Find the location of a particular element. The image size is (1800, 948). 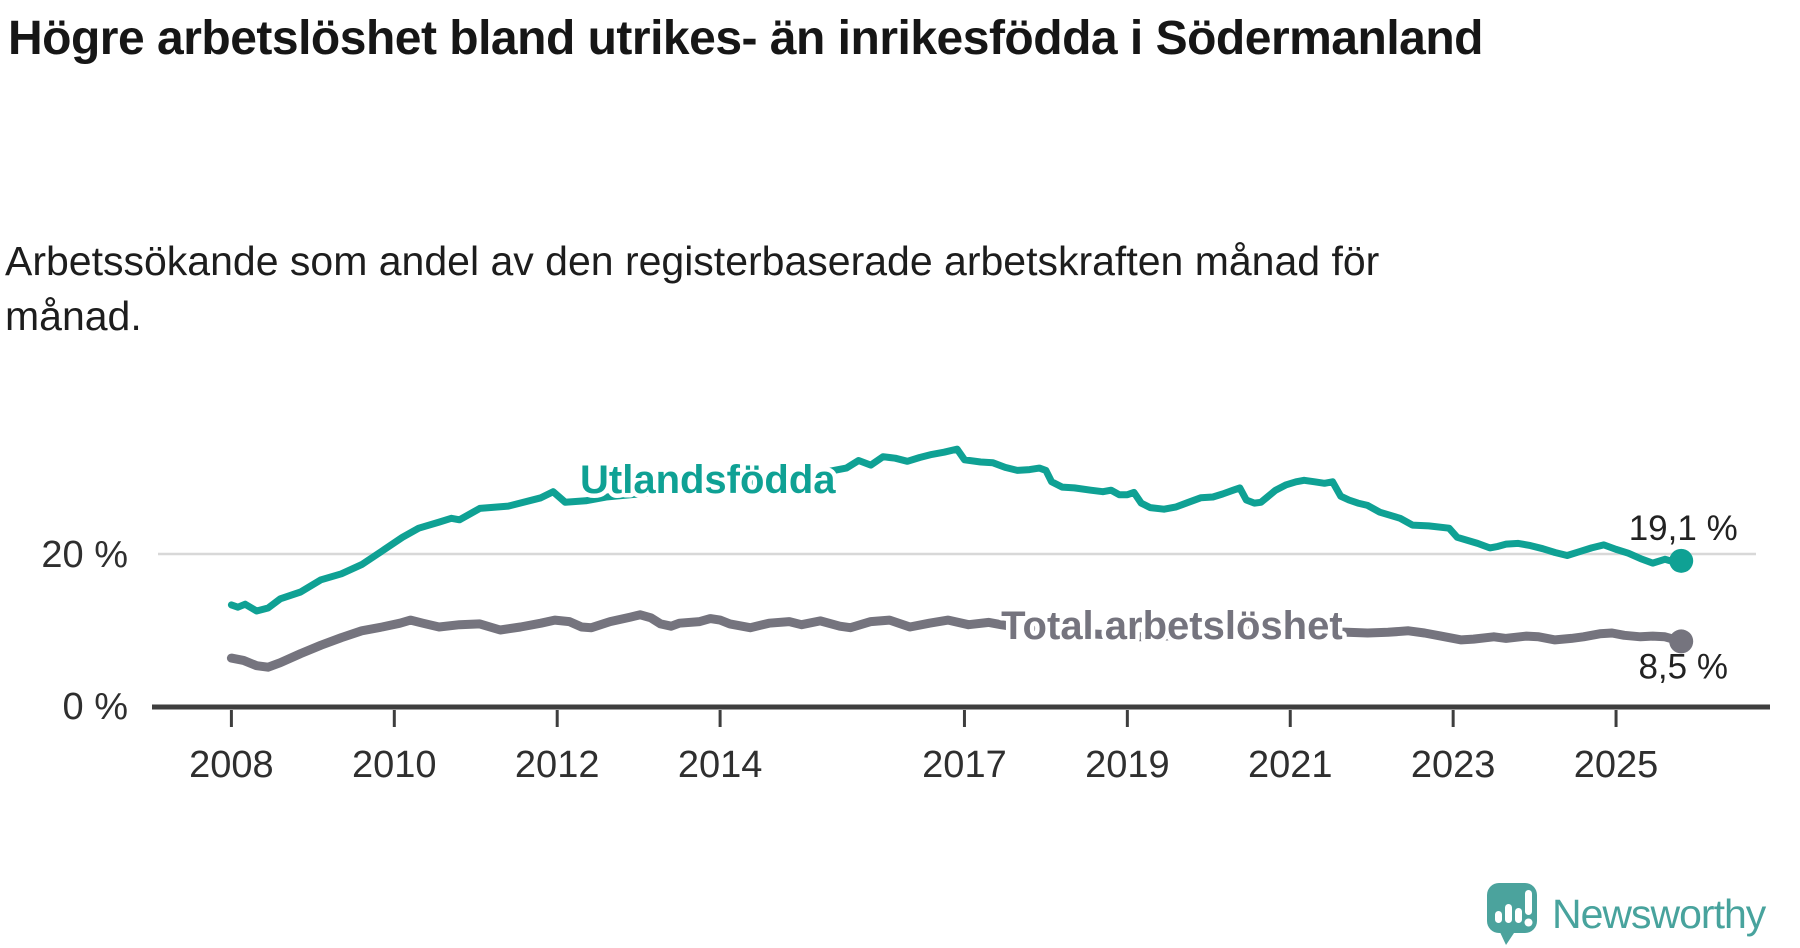

end-dot-total-arbetsloshet is located at coordinates (1681, 641).